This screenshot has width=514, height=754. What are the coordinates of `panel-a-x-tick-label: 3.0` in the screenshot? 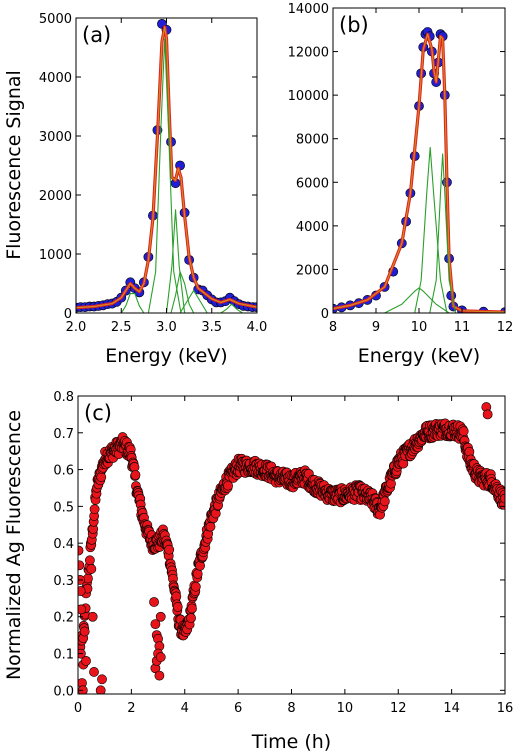 It's located at (166, 327).